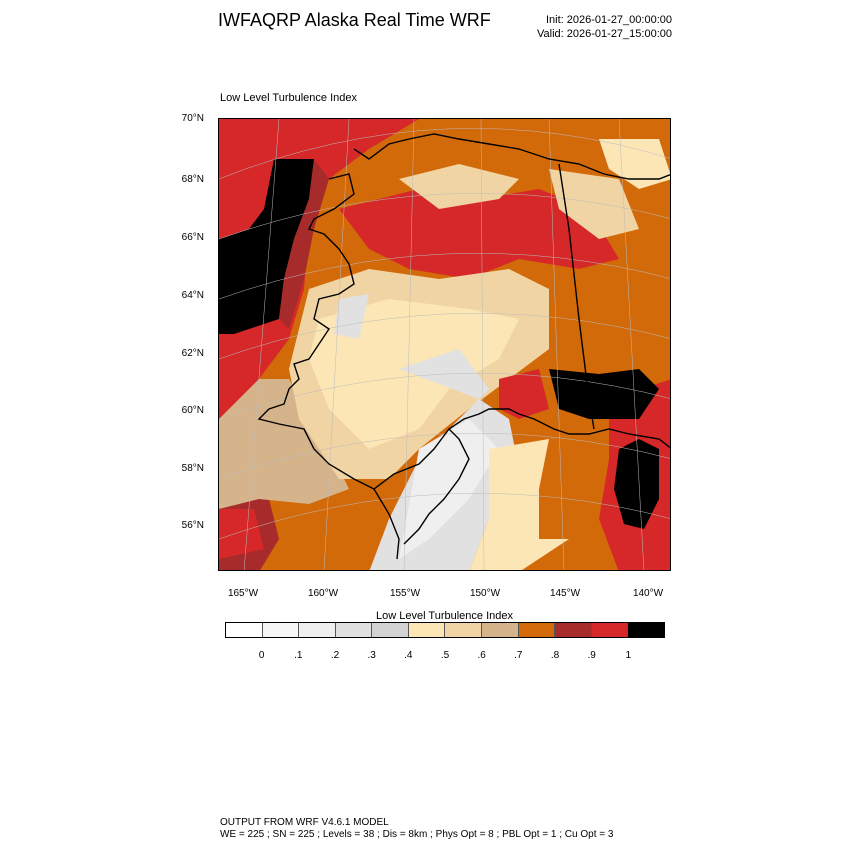 The image size is (850, 850). I want to click on southwest-red-patch, so click(241, 534).